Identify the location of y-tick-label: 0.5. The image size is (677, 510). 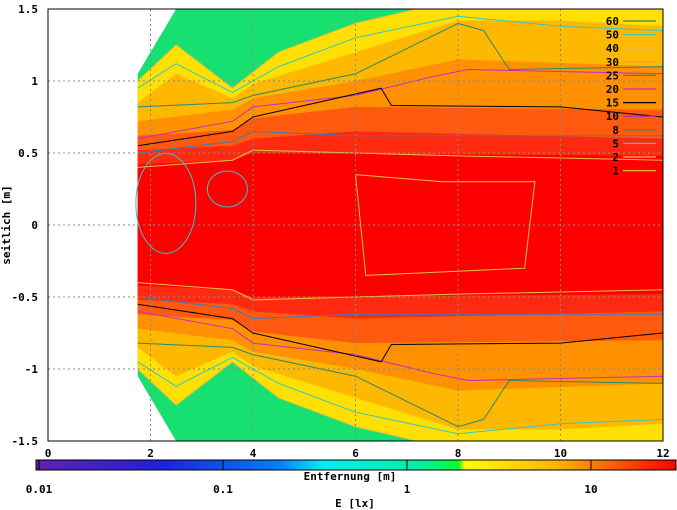
(28, 153).